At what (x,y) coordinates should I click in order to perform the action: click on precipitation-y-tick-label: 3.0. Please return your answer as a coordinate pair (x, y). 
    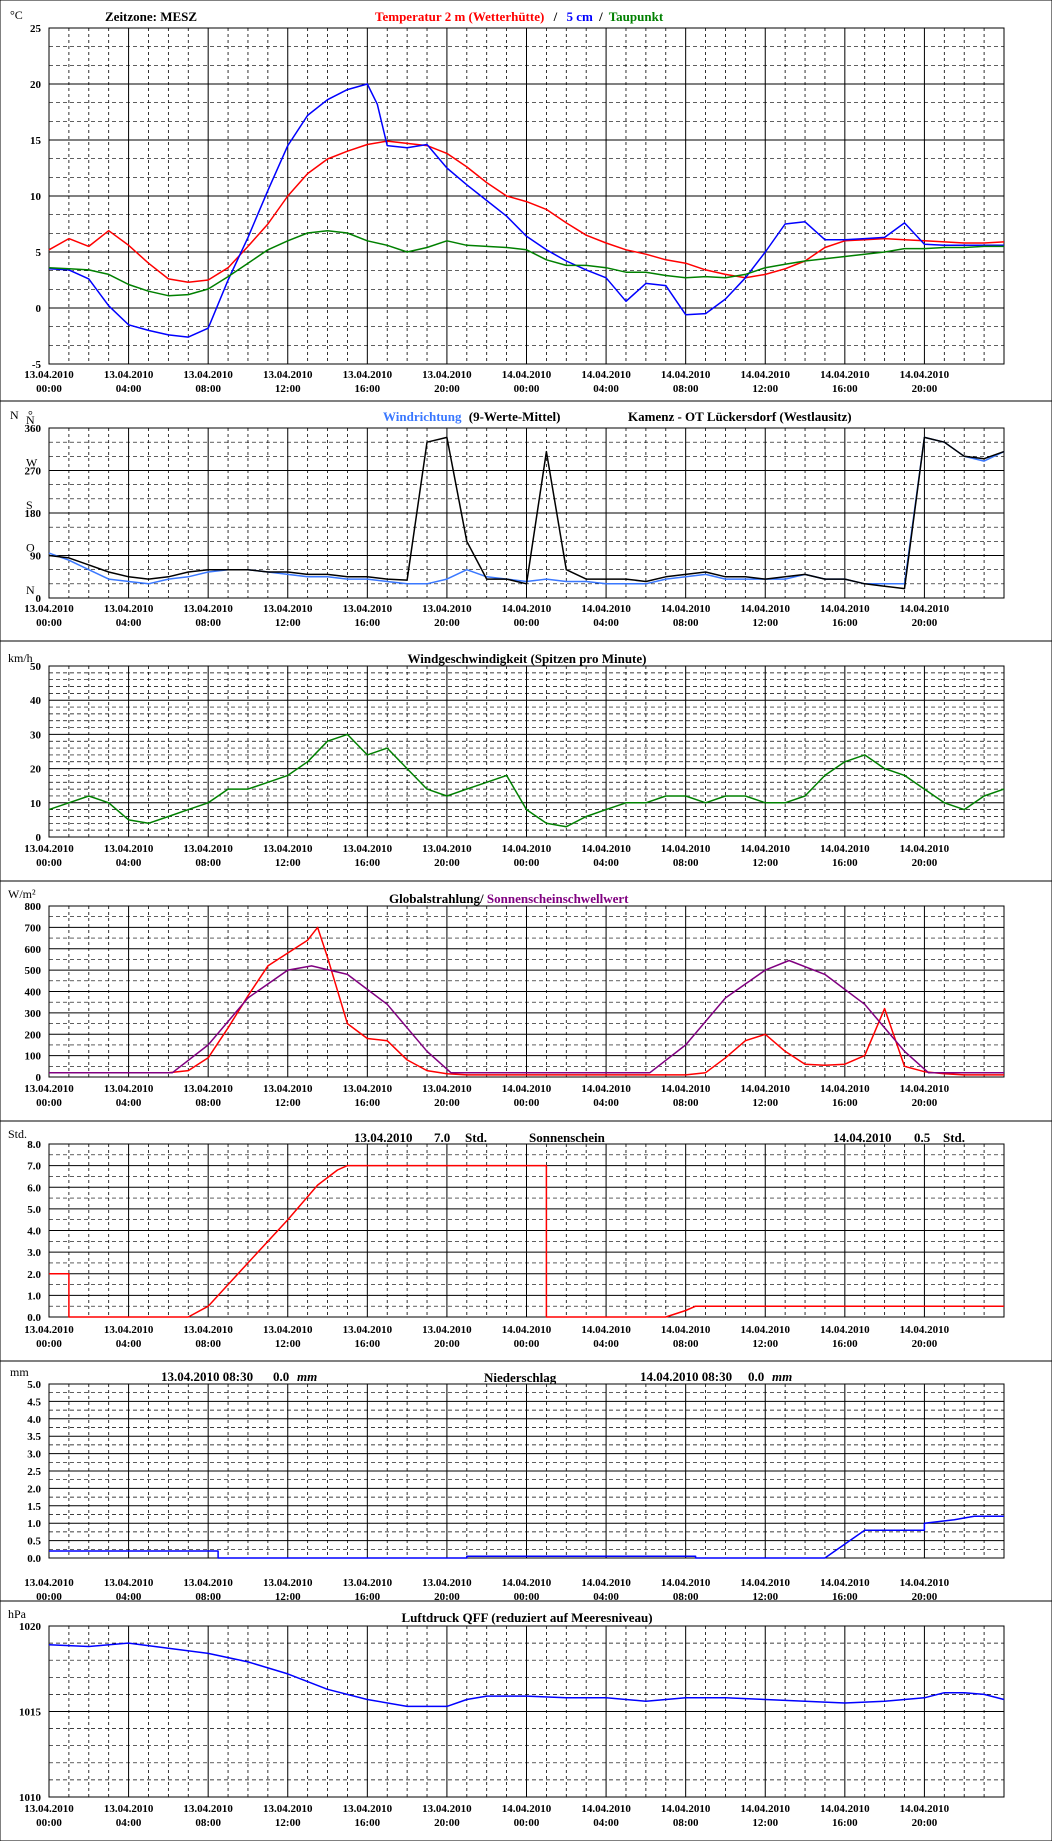
    Looking at the image, I should click on (34, 1455).